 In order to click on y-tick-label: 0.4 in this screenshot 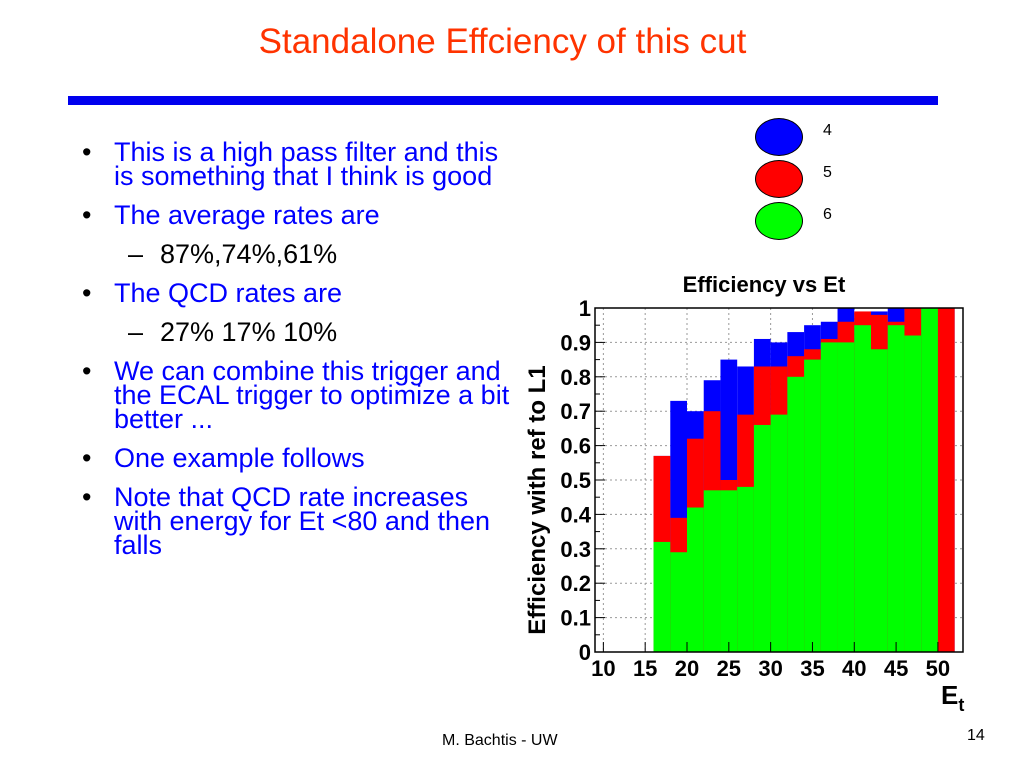, I will do `click(575, 514)`.